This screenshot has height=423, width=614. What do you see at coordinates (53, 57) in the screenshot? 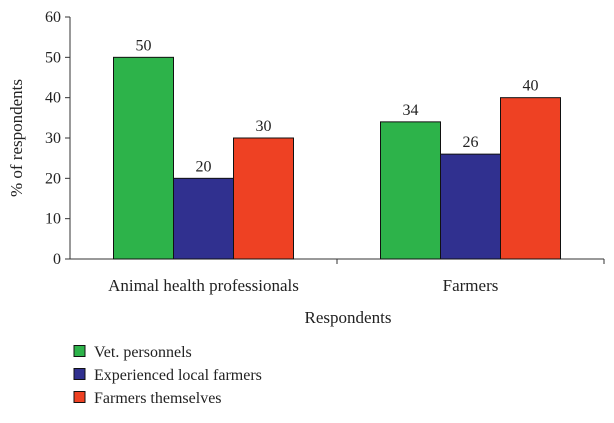
I see `y-tick-label: 50` at bounding box center [53, 57].